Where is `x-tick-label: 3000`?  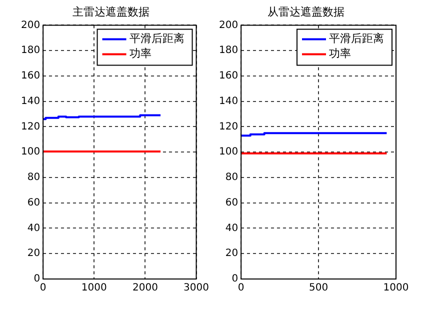 x-tick-label: 3000 is located at coordinates (196, 288).